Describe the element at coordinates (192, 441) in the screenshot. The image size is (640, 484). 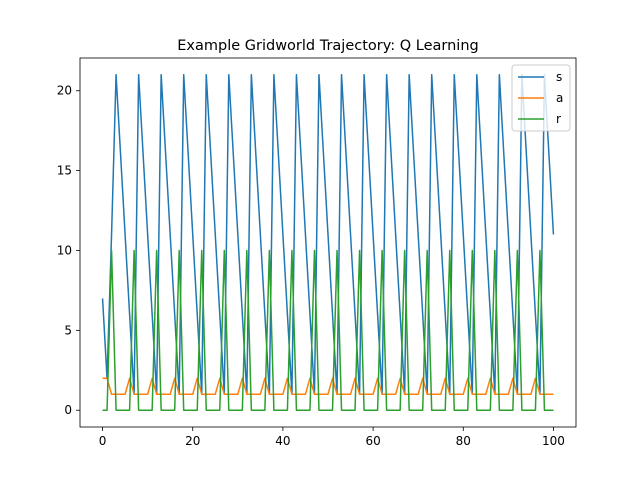
I see `x-tick-label: 20` at that location.